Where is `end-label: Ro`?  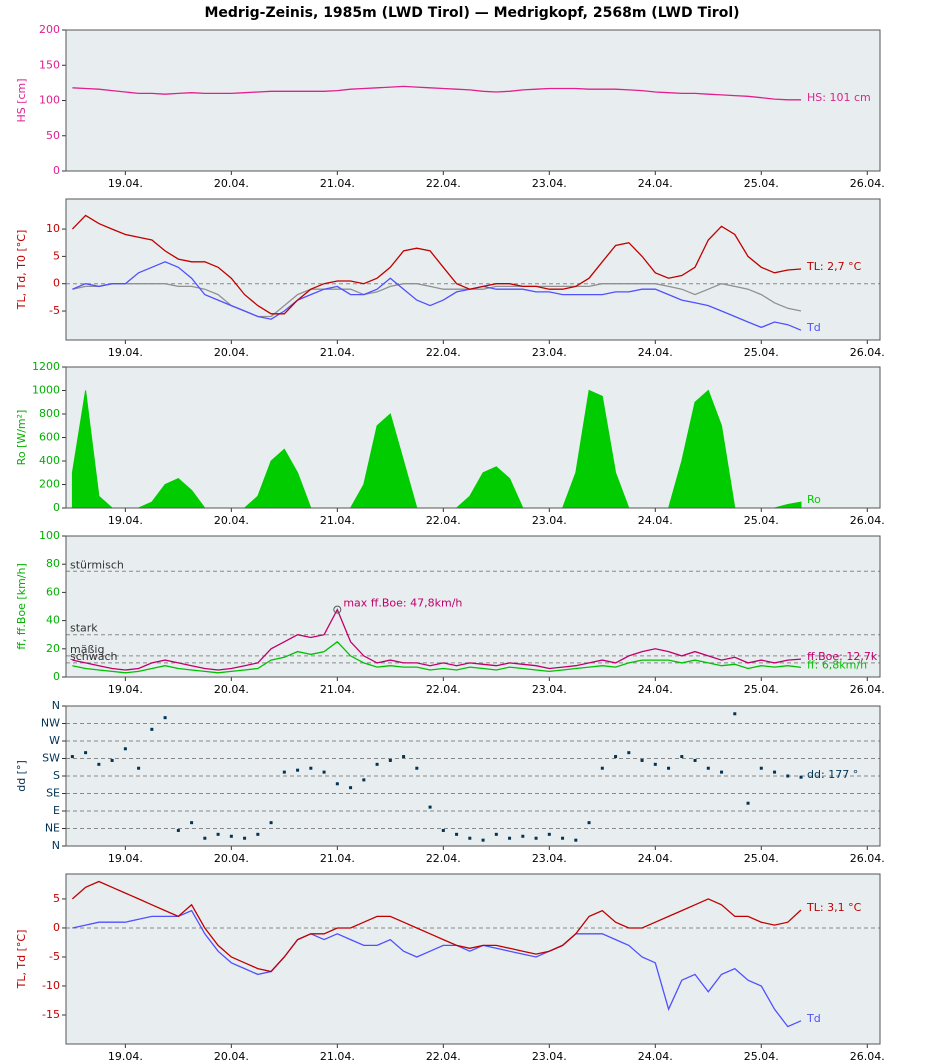 end-label: Ro is located at coordinates (814, 499).